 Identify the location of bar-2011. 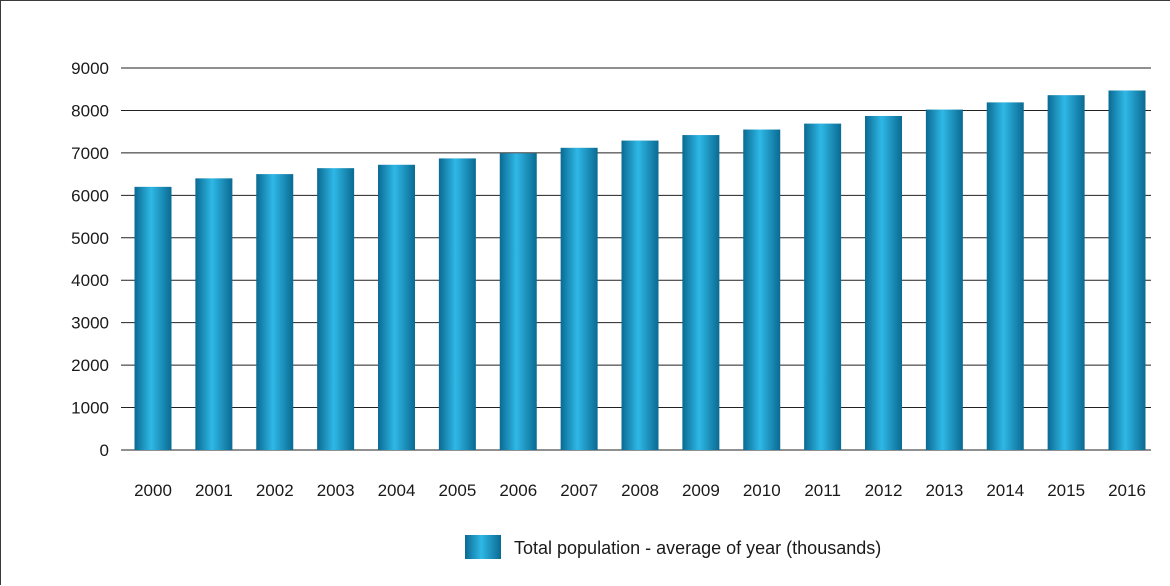
(823, 286).